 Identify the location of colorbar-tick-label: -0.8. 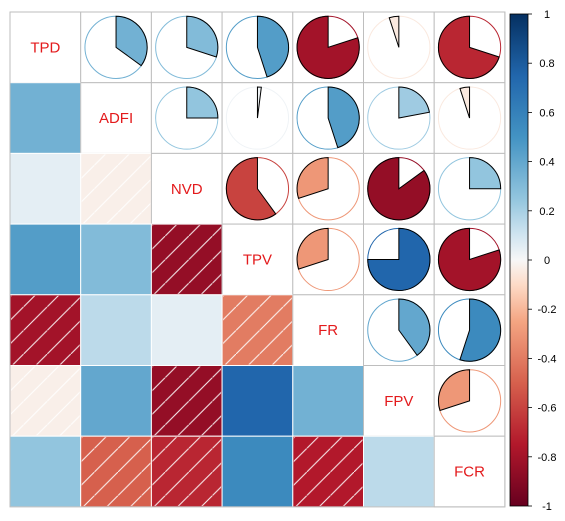
(547, 458).